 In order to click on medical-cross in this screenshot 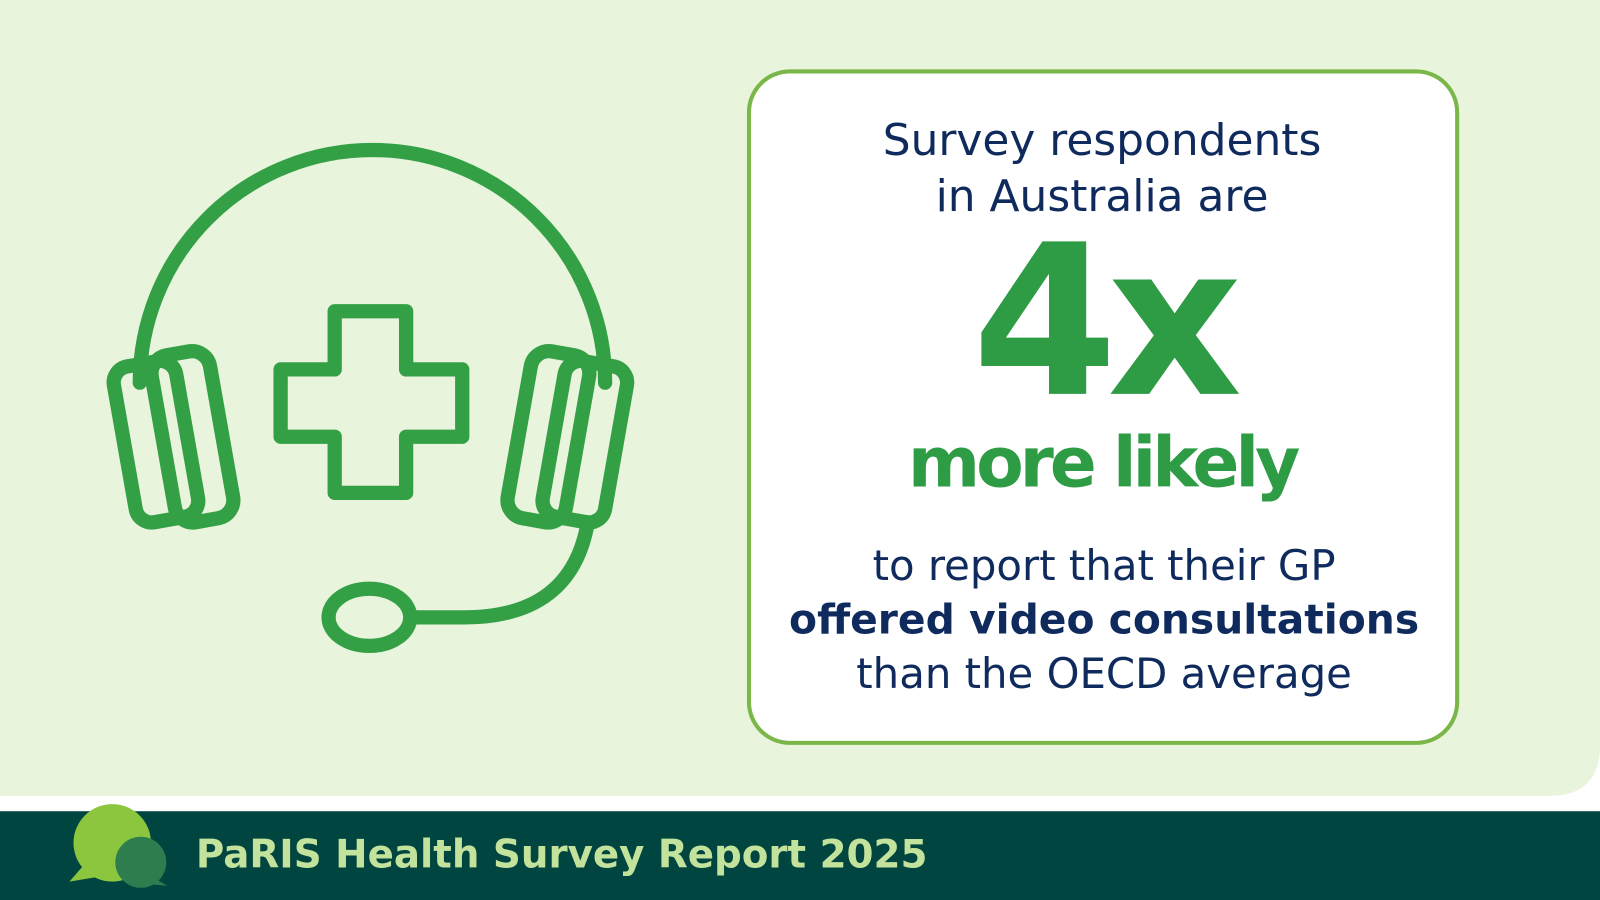, I will do `click(371, 402)`.